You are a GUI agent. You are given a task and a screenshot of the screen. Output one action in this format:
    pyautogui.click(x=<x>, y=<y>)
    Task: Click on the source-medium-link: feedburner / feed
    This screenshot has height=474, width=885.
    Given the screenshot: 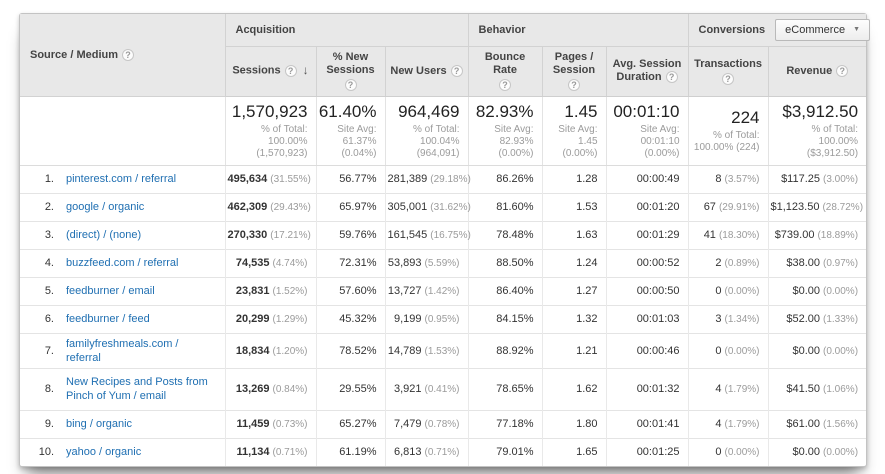 What is the action you would take?
    pyautogui.click(x=108, y=319)
    